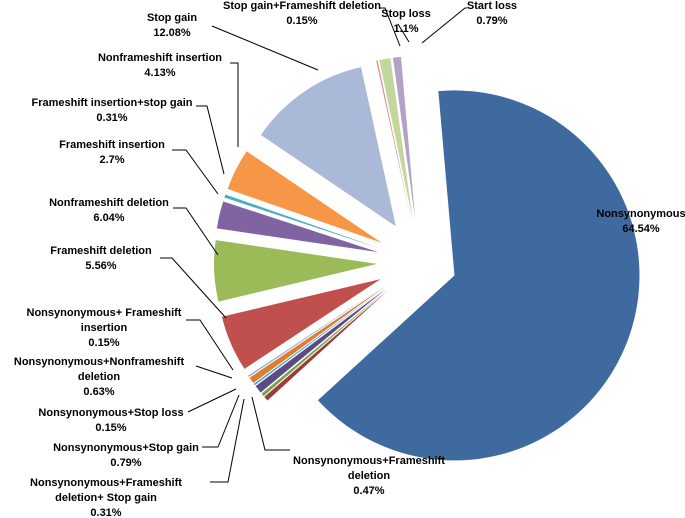  Describe the element at coordinates (100, 266) in the screenshot. I see `label-fs-deletion-pct: 5.56%` at that location.